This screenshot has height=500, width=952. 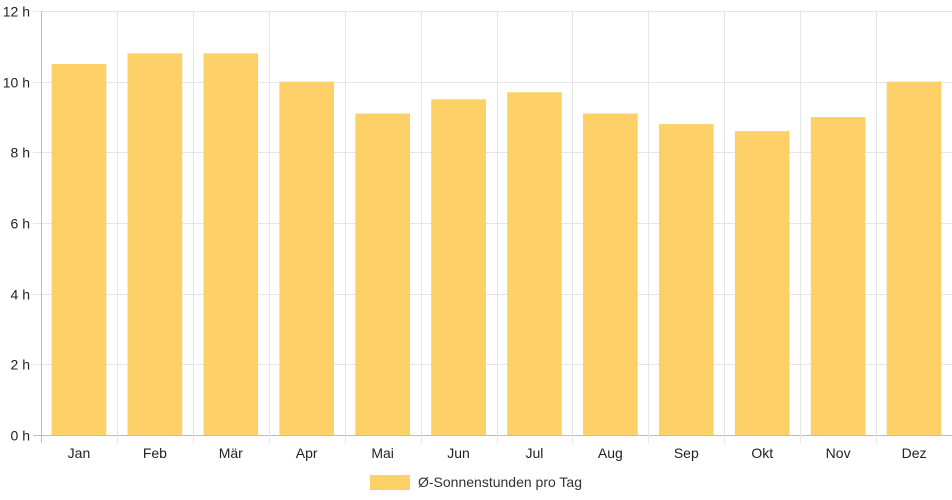 What do you see at coordinates (20, 365) in the screenshot?
I see `y-tick-label: 2 h` at bounding box center [20, 365].